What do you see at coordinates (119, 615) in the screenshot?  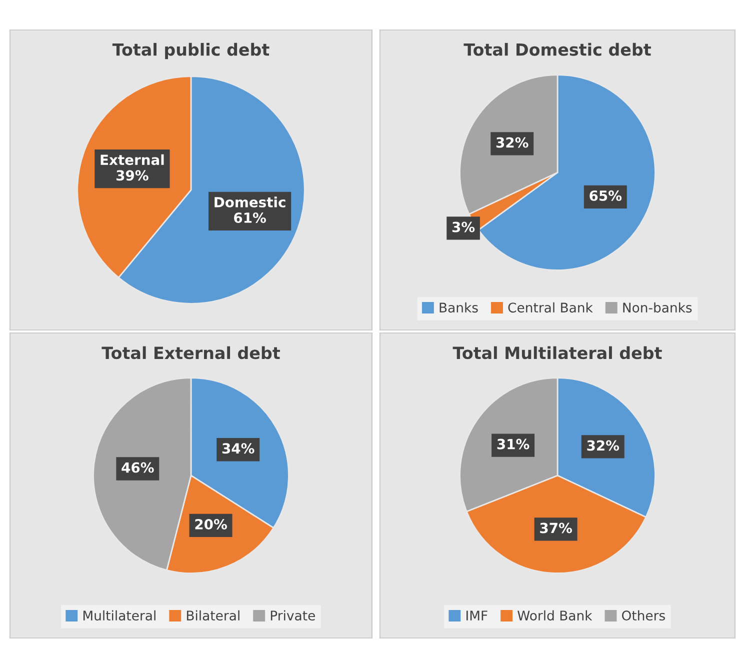 I see `legend-label: Multilateral` at bounding box center [119, 615].